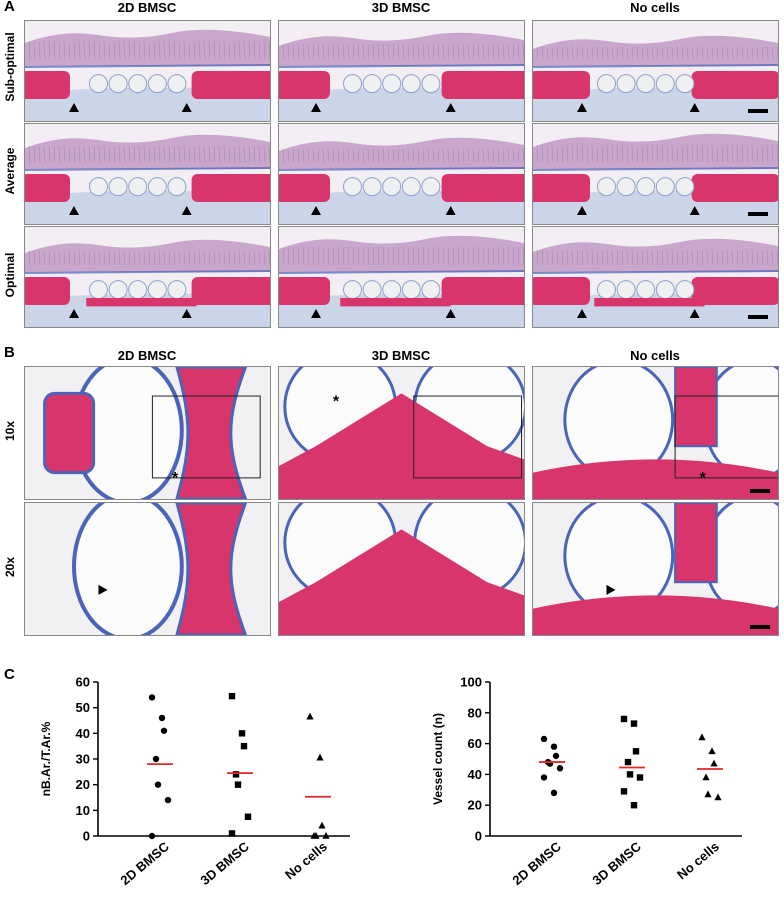  What do you see at coordinates (147, 569) in the screenshot?
I see `magnified-image-20x-2d-bmsc` at bounding box center [147, 569].